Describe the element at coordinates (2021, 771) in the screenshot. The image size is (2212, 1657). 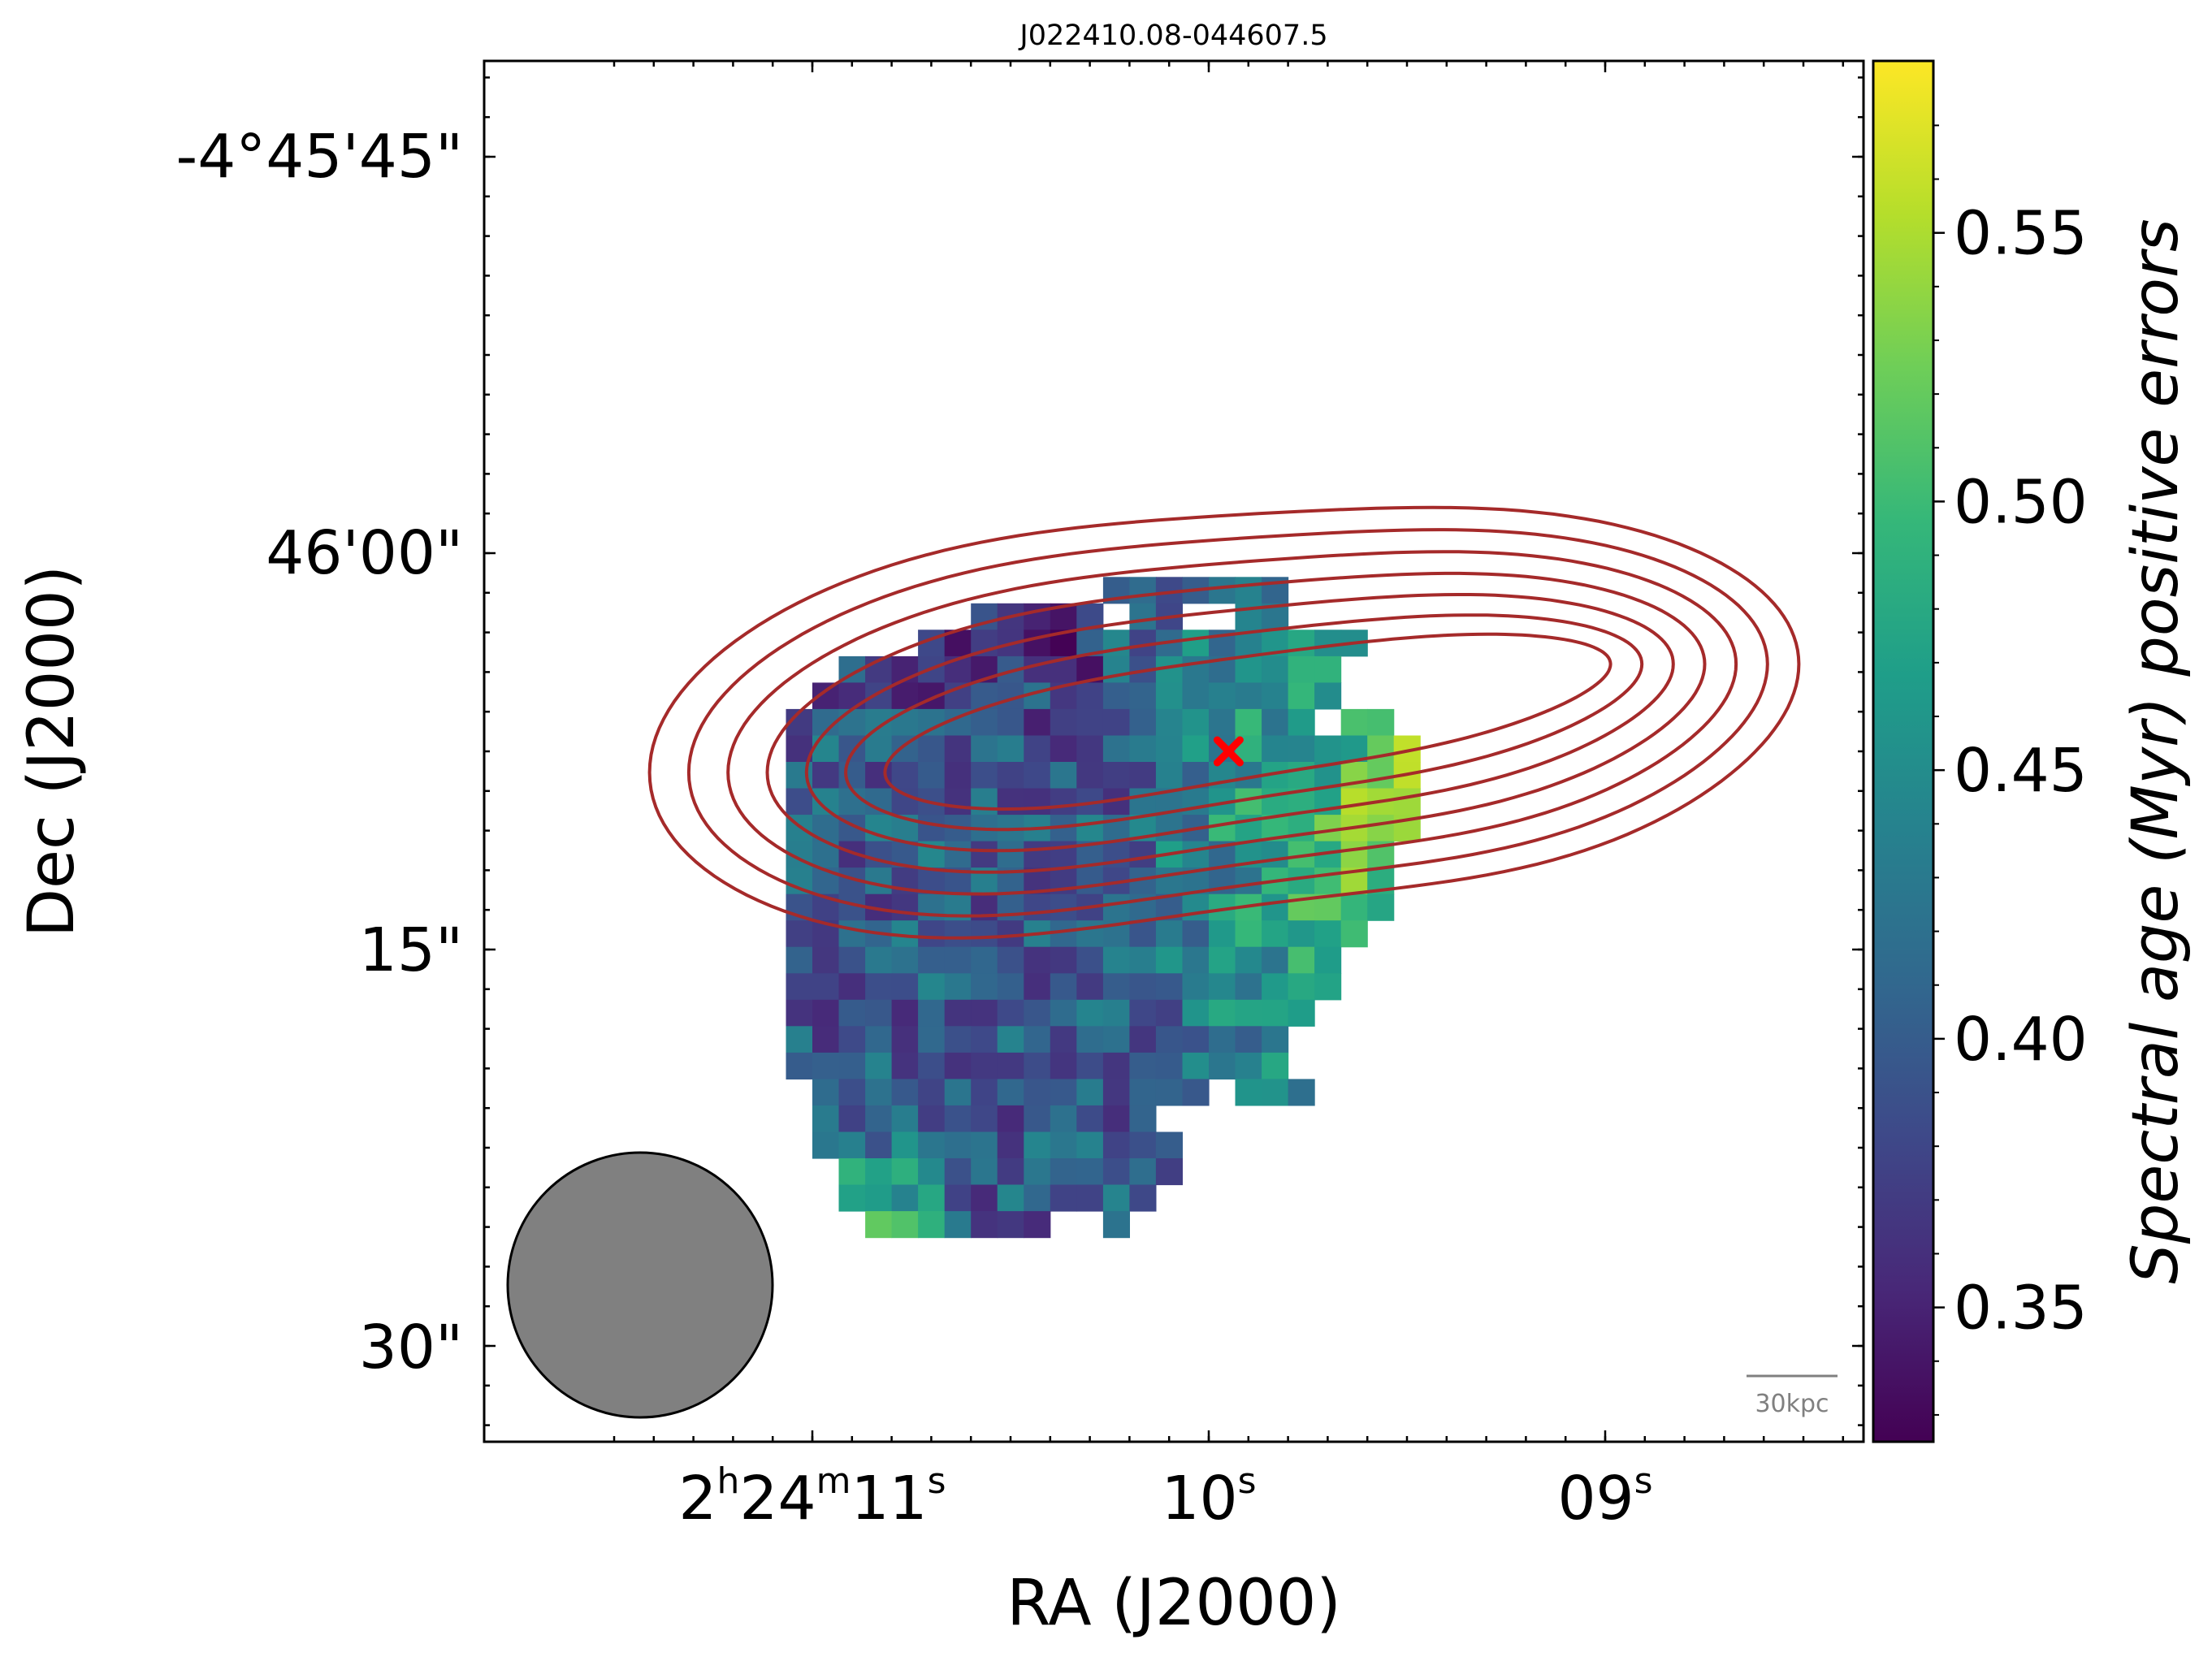
I see `colorbar-tick-label: 0.45` at that location.